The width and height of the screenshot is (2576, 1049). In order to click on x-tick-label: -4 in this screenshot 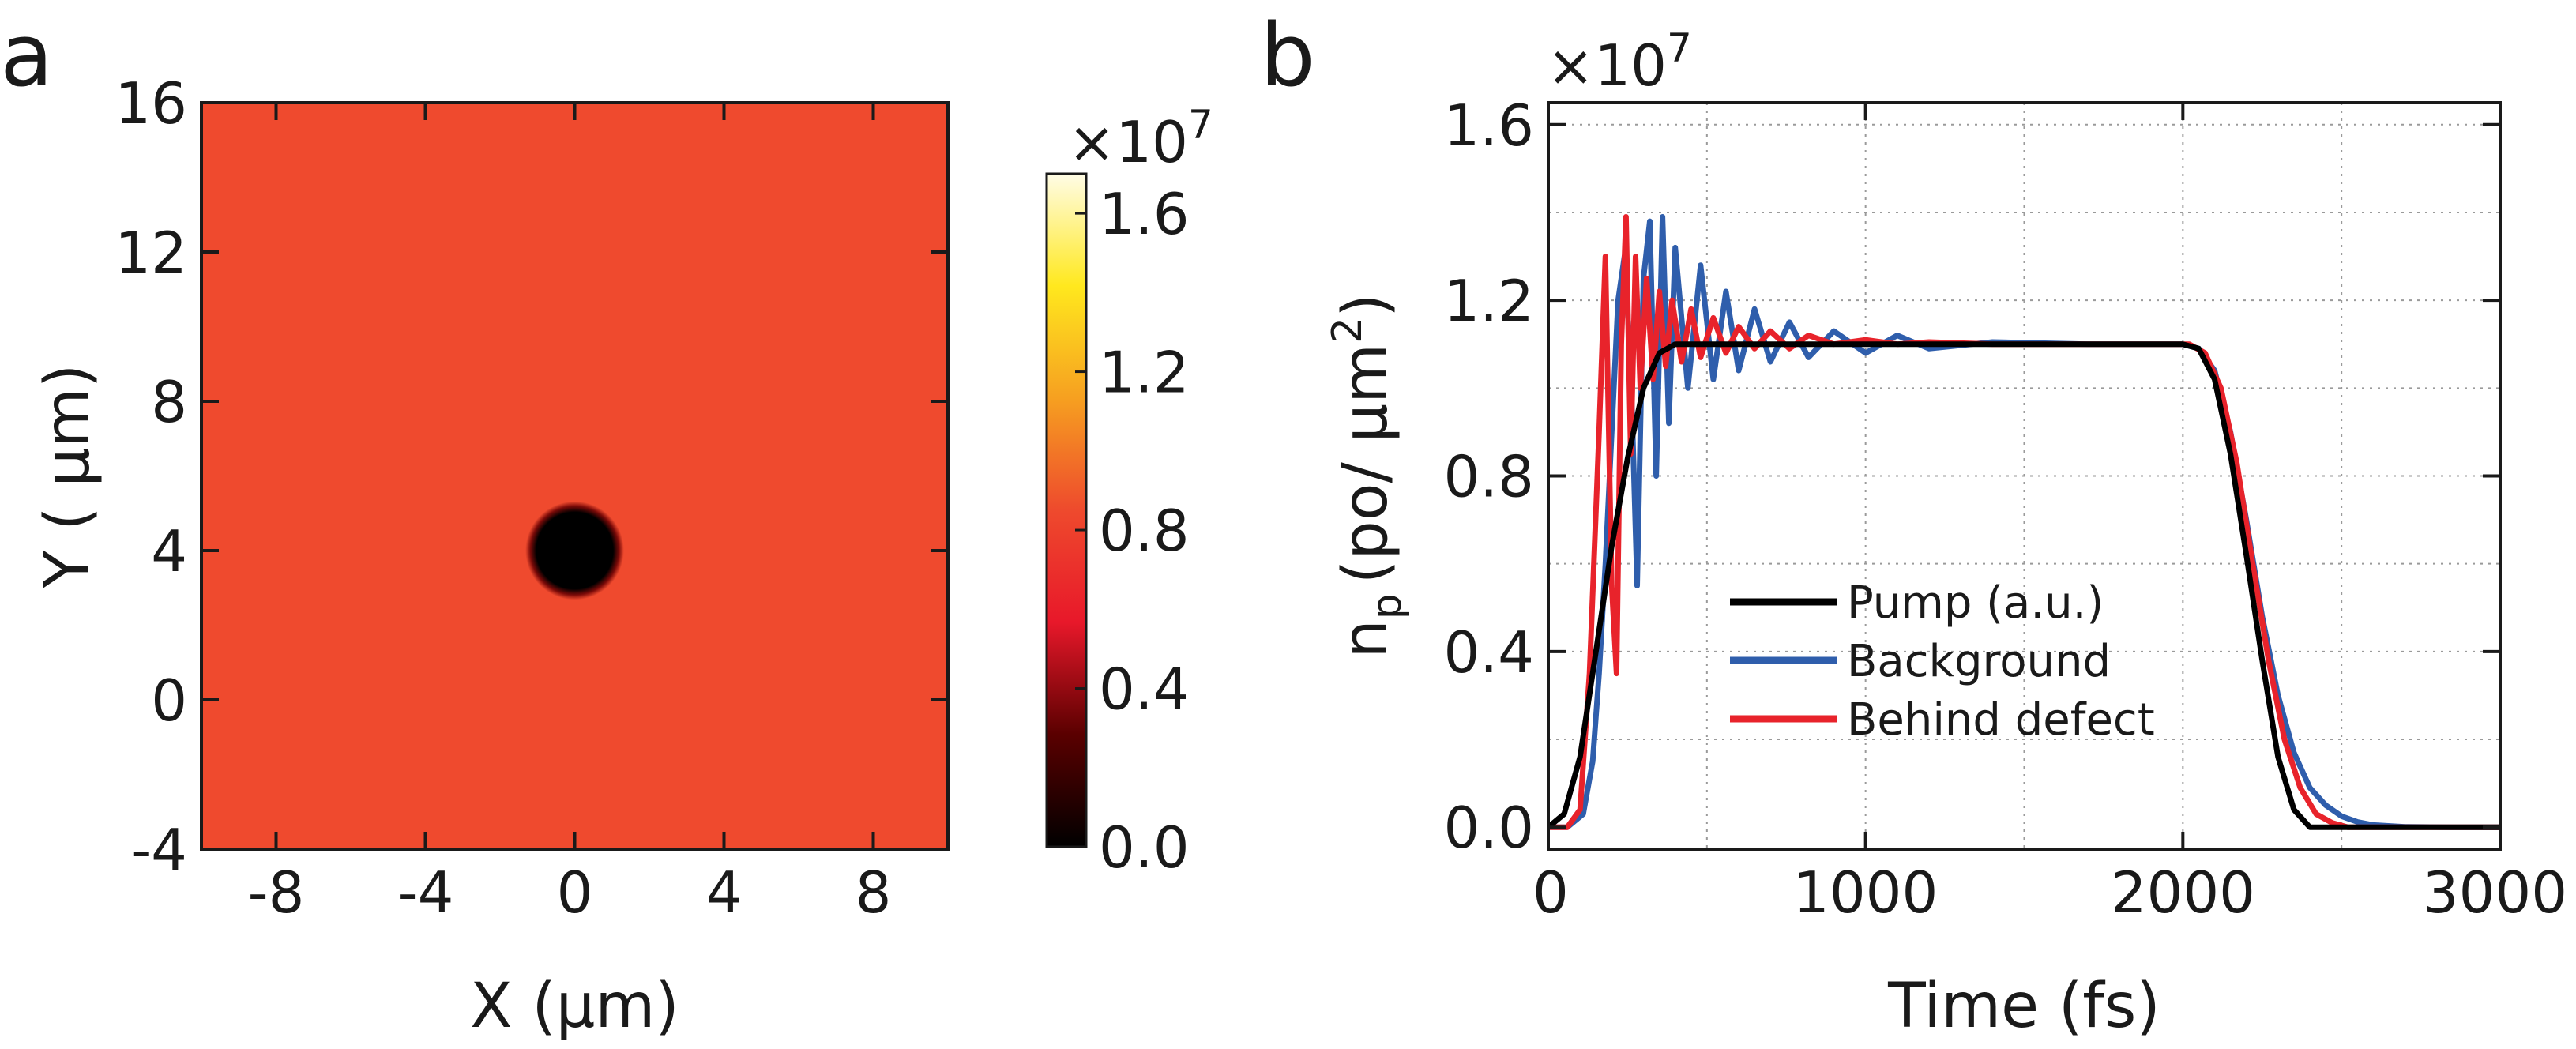, I will do `click(425, 892)`.